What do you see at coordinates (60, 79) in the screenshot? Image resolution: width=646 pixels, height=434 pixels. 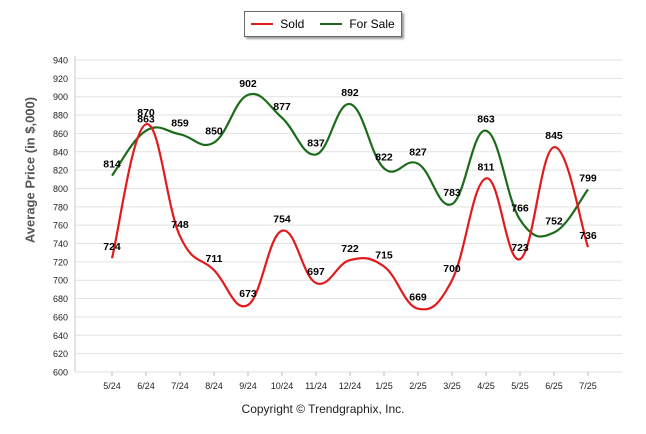 I see `y-tick-label: 920` at bounding box center [60, 79].